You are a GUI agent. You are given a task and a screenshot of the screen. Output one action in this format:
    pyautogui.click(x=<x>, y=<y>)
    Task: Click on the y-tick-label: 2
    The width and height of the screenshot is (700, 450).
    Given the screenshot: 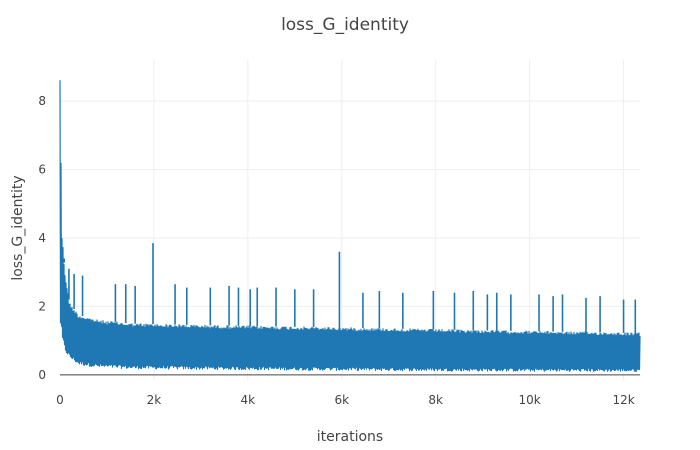 What is the action you would take?
    pyautogui.click(x=42, y=306)
    